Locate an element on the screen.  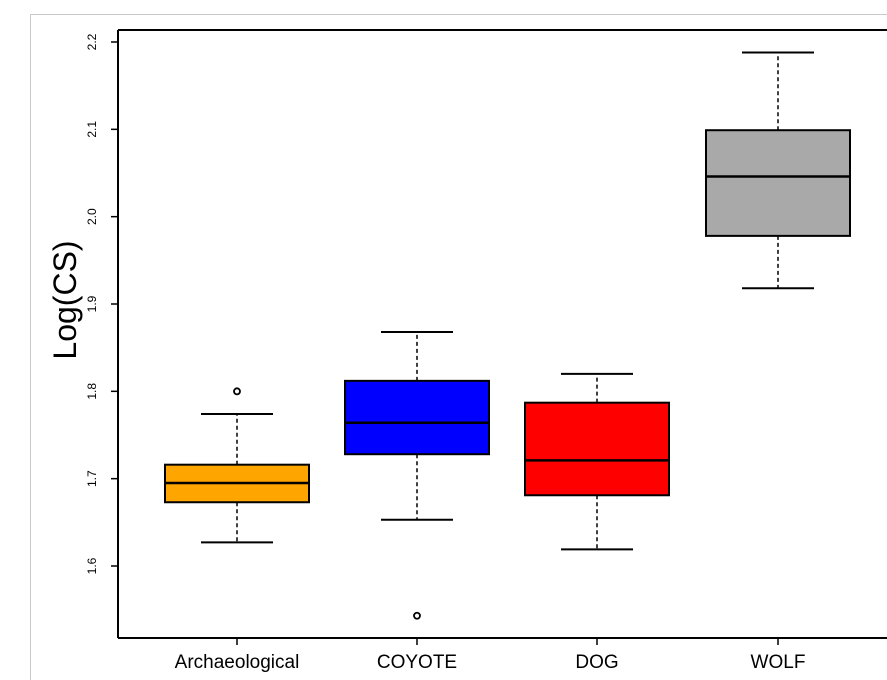
box-wolf is located at coordinates (778, 170).